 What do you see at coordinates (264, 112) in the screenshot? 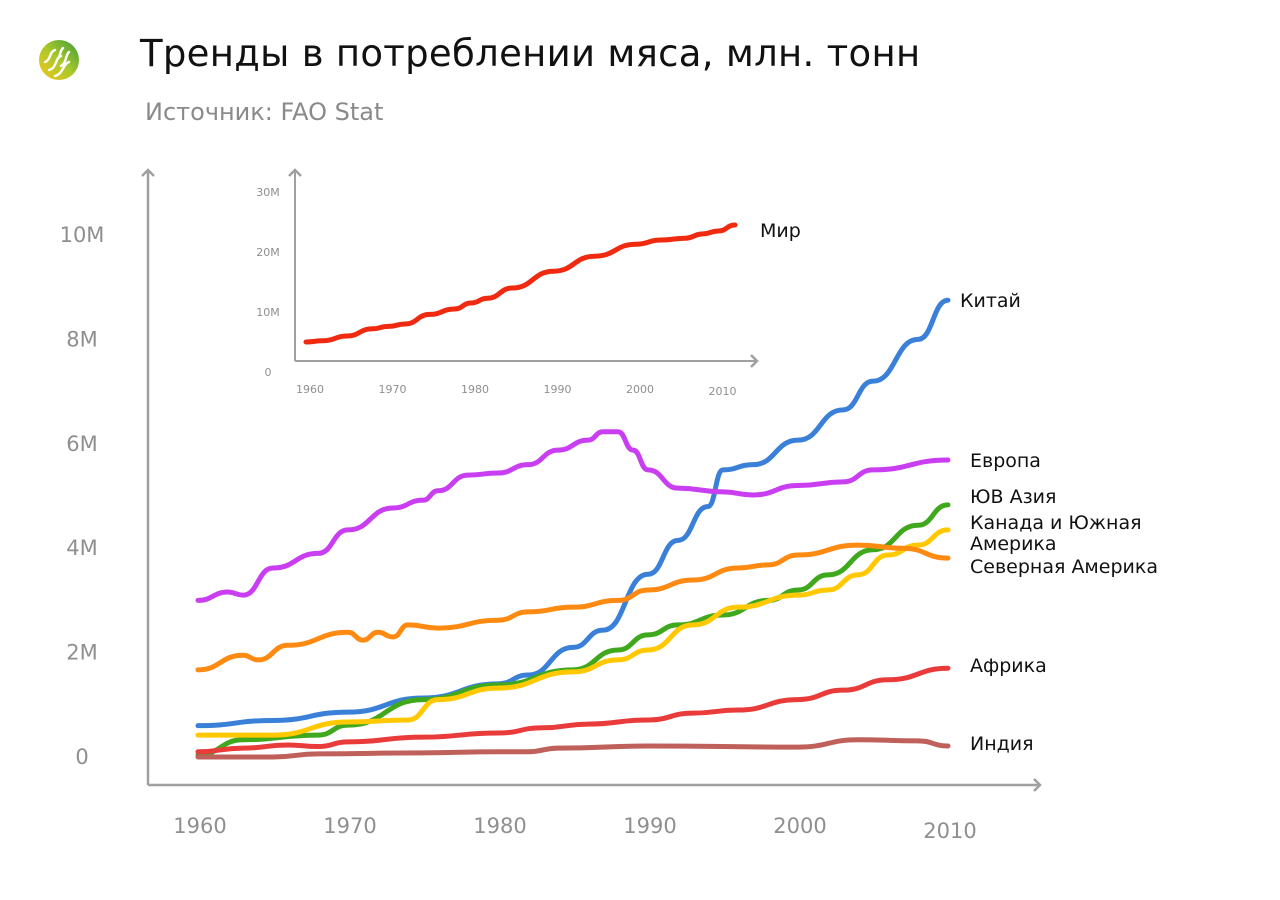
I see `source-subtitle: Источник: FAO Stat` at bounding box center [264, 112].